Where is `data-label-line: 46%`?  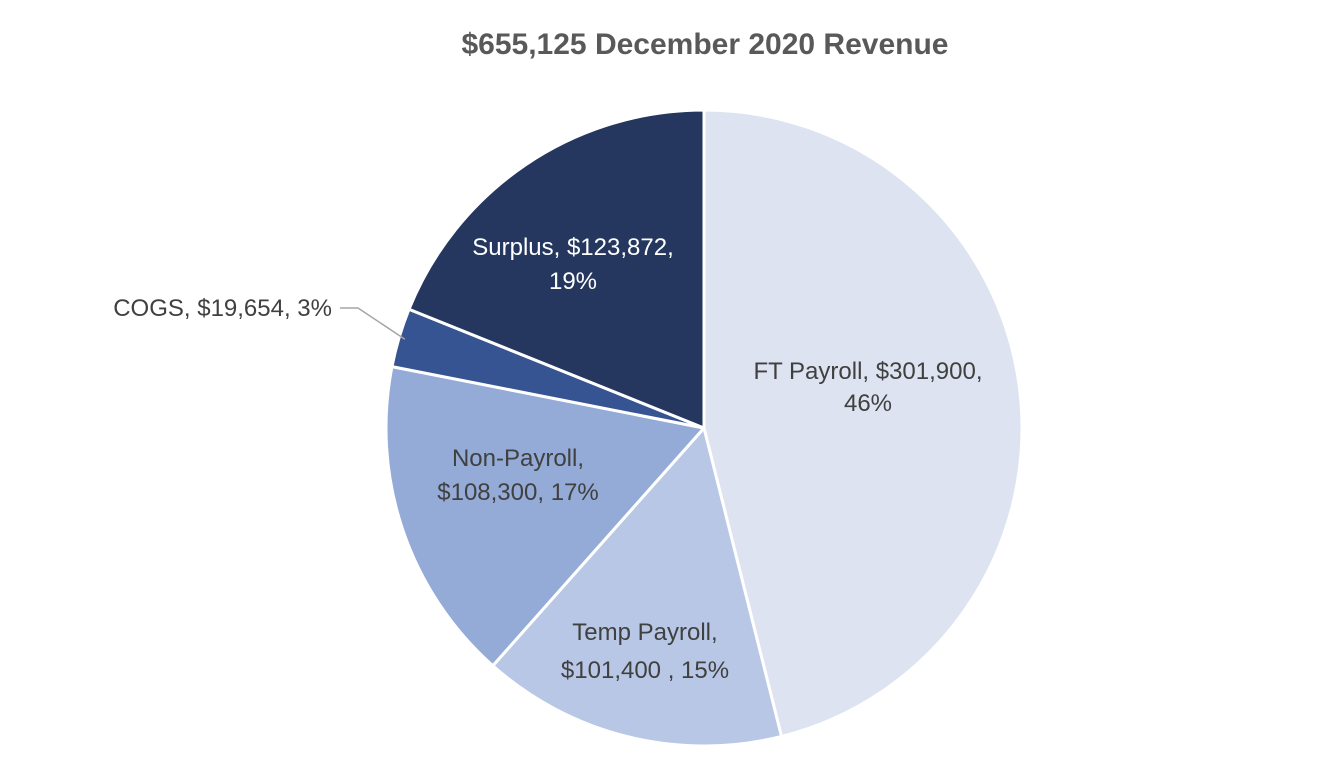
data-label-line: 46% is located at coordinates (868, 403).